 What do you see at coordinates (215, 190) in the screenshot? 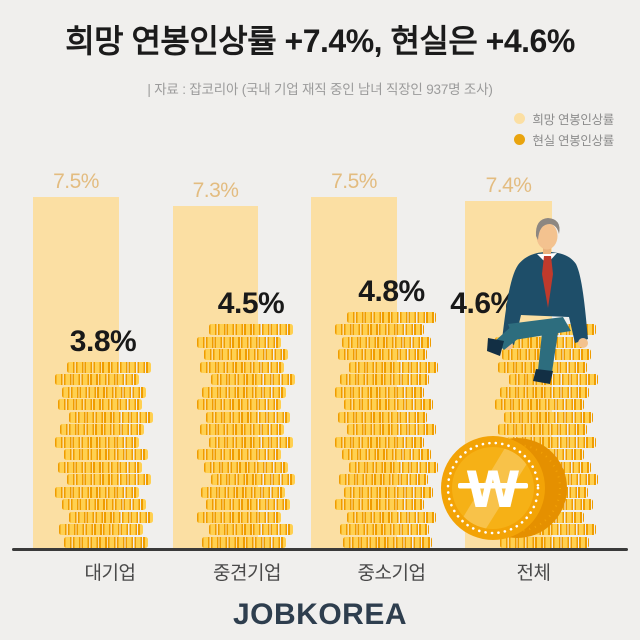
I see `hope-value-label: 7.3%` at bounding box center [215, 190].